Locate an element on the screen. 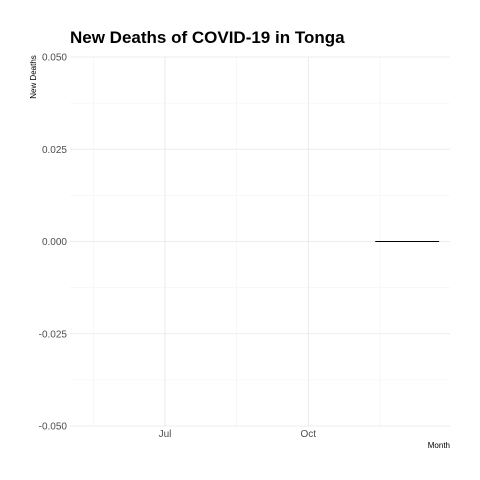 The width and height of the screenshot is (480, 480). y-tick-label: 0.000 is located at coordinates (54, 242).